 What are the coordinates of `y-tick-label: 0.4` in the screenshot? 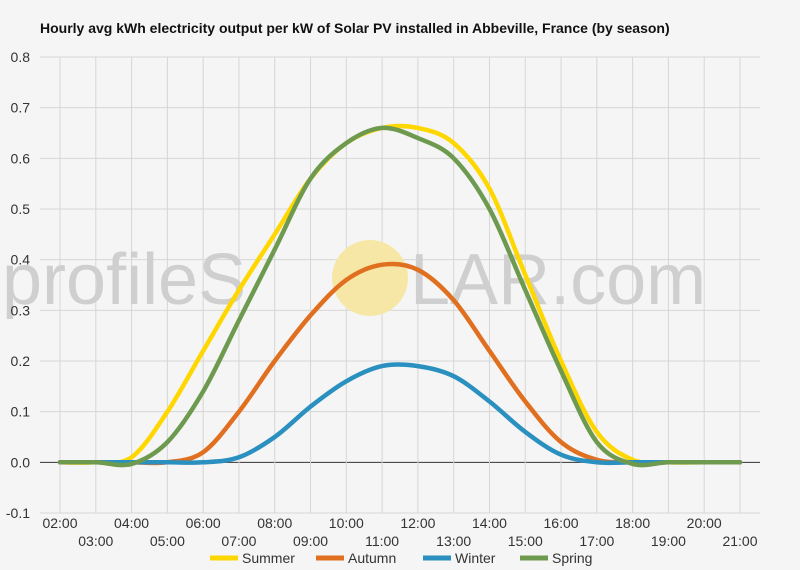 It's located at (21, 260).